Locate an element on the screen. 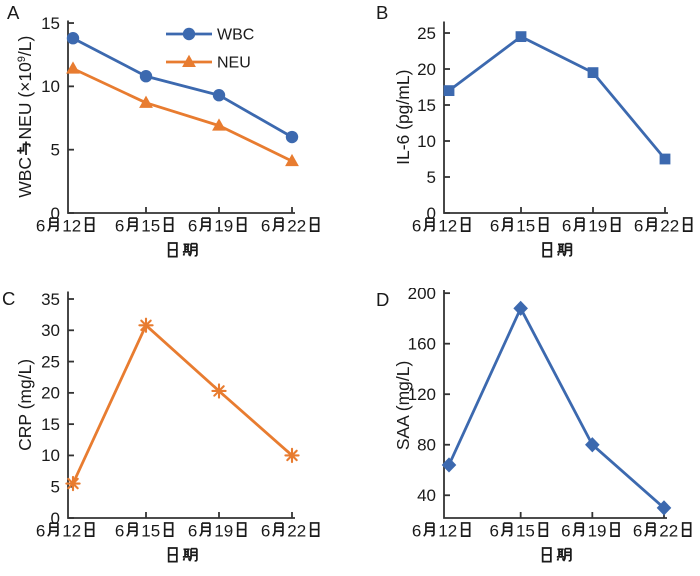  series-SAA is located at coordinates (556, 408).